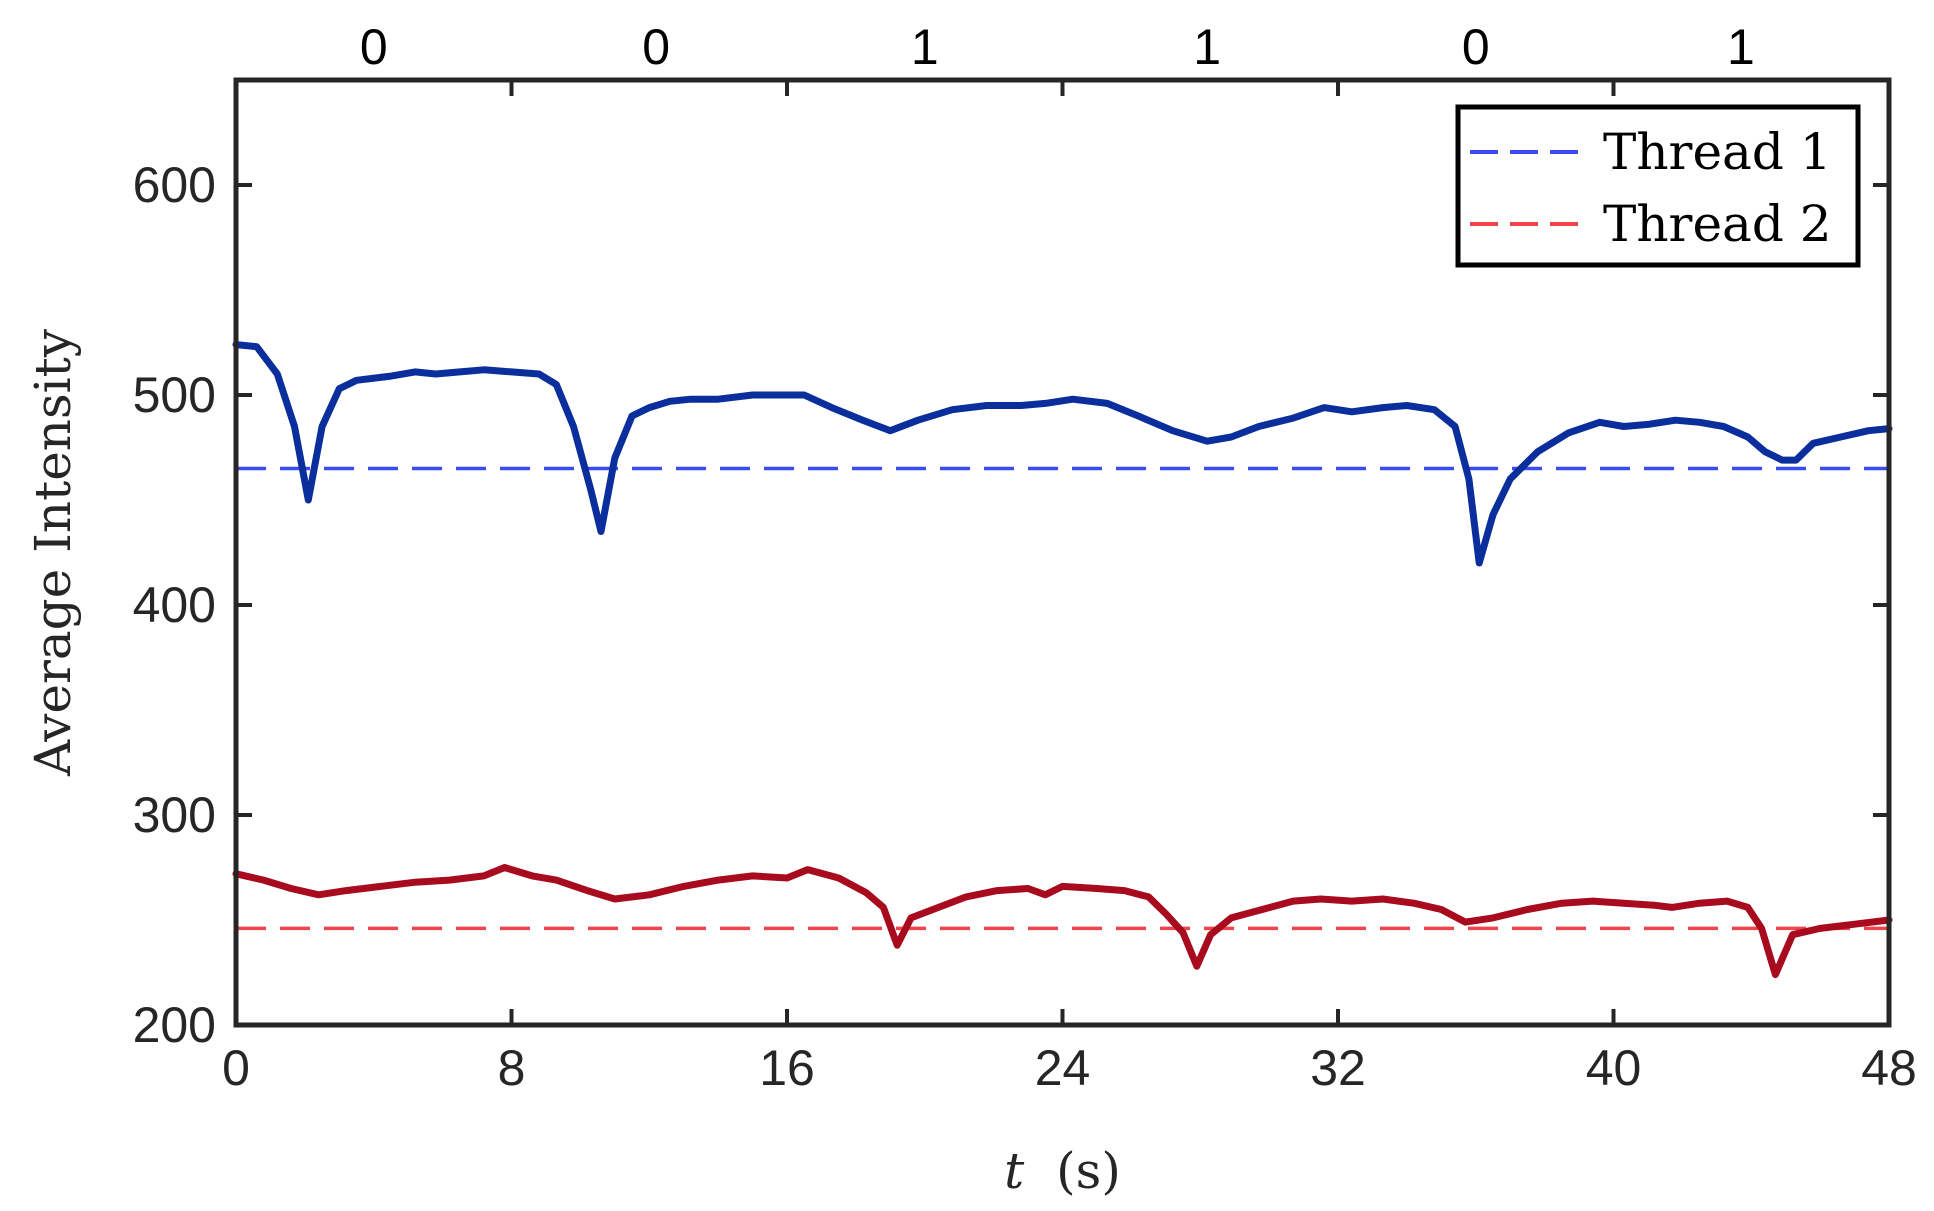  What do you see at coordinates (512, 1068) in the screenshot?
I see `x-tick-label: 8` at bounding box center [512, 1068].